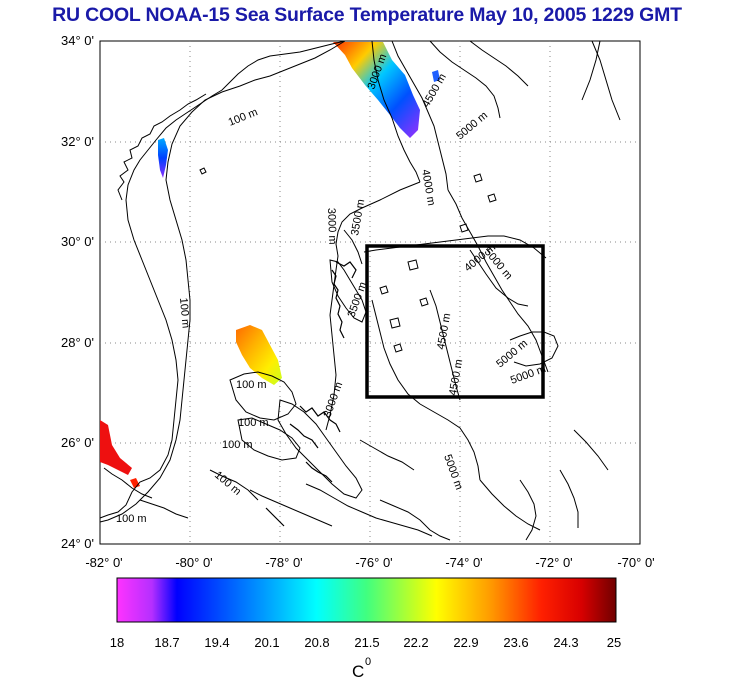 The image size is (734, 680). I want to click on lon-label: -70° 0', so click(635, 562).